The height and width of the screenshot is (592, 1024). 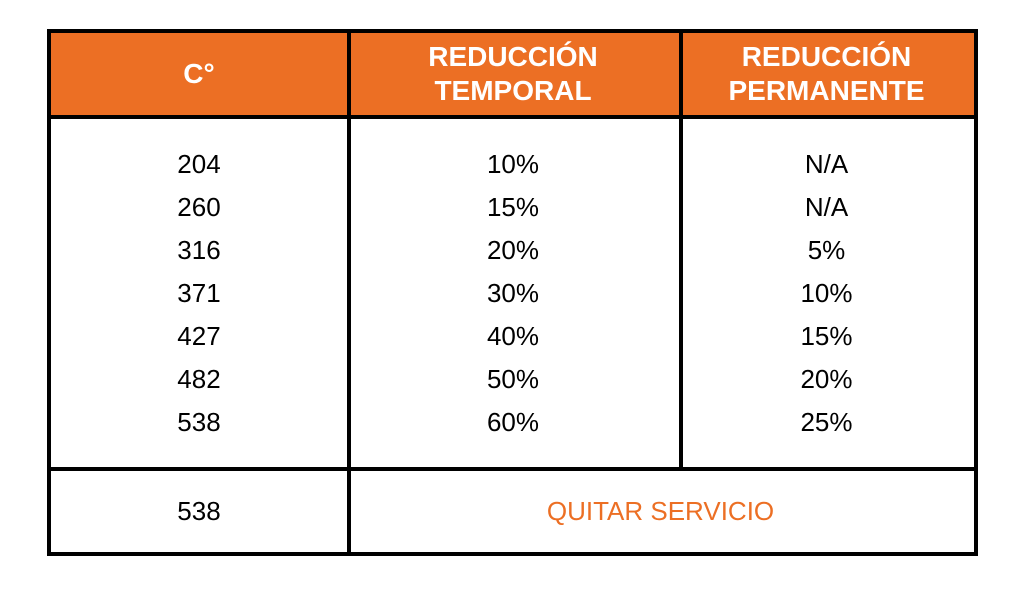 What do you see at coordinates (513, 207) in the screenshot?
I see `table-cell-temporary: 15%` at bounding box center [513, 207].